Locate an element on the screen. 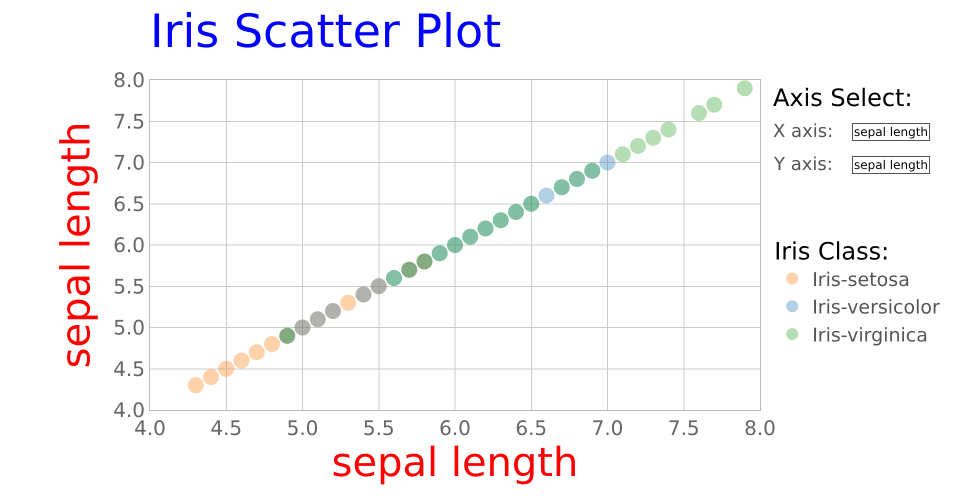 This screenshot has height=500, width=960. x-axis-title: sepal length is located at coordinates (455, 463).